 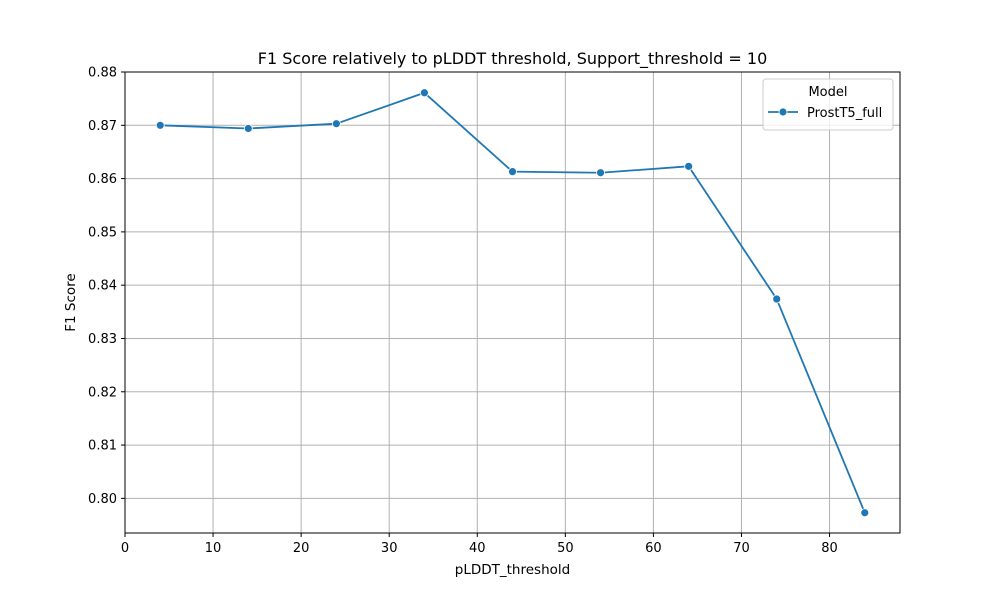 What do you see at coordinates (301, 548) in the screenshot?
I see `x-tick-label: 20` at bounding box center [301, 548].